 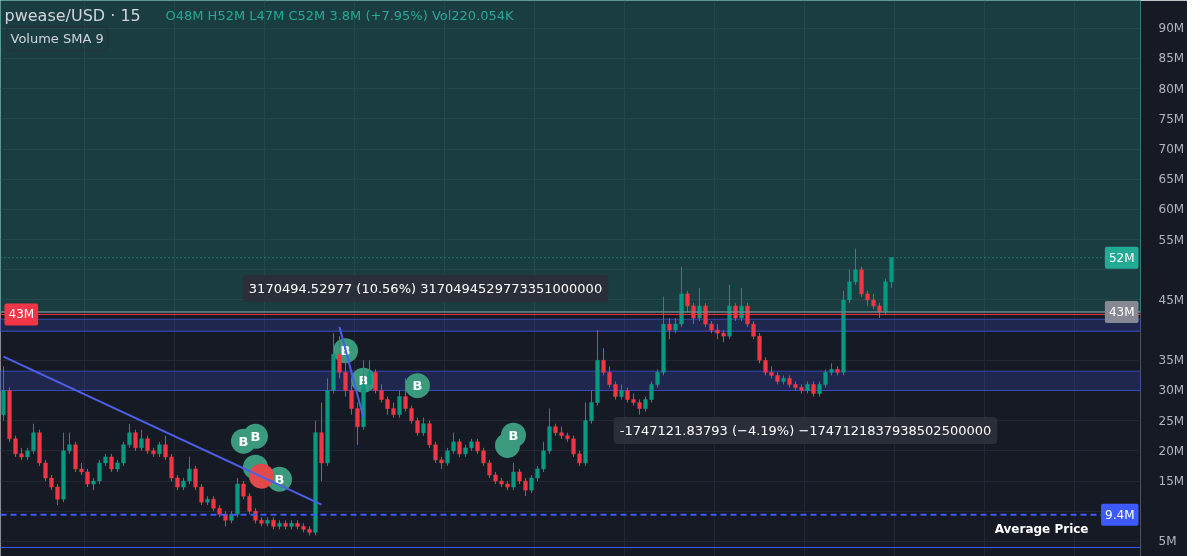 I want to click on chart-title: pwease/USD · 15, so click(x=72, y=15).